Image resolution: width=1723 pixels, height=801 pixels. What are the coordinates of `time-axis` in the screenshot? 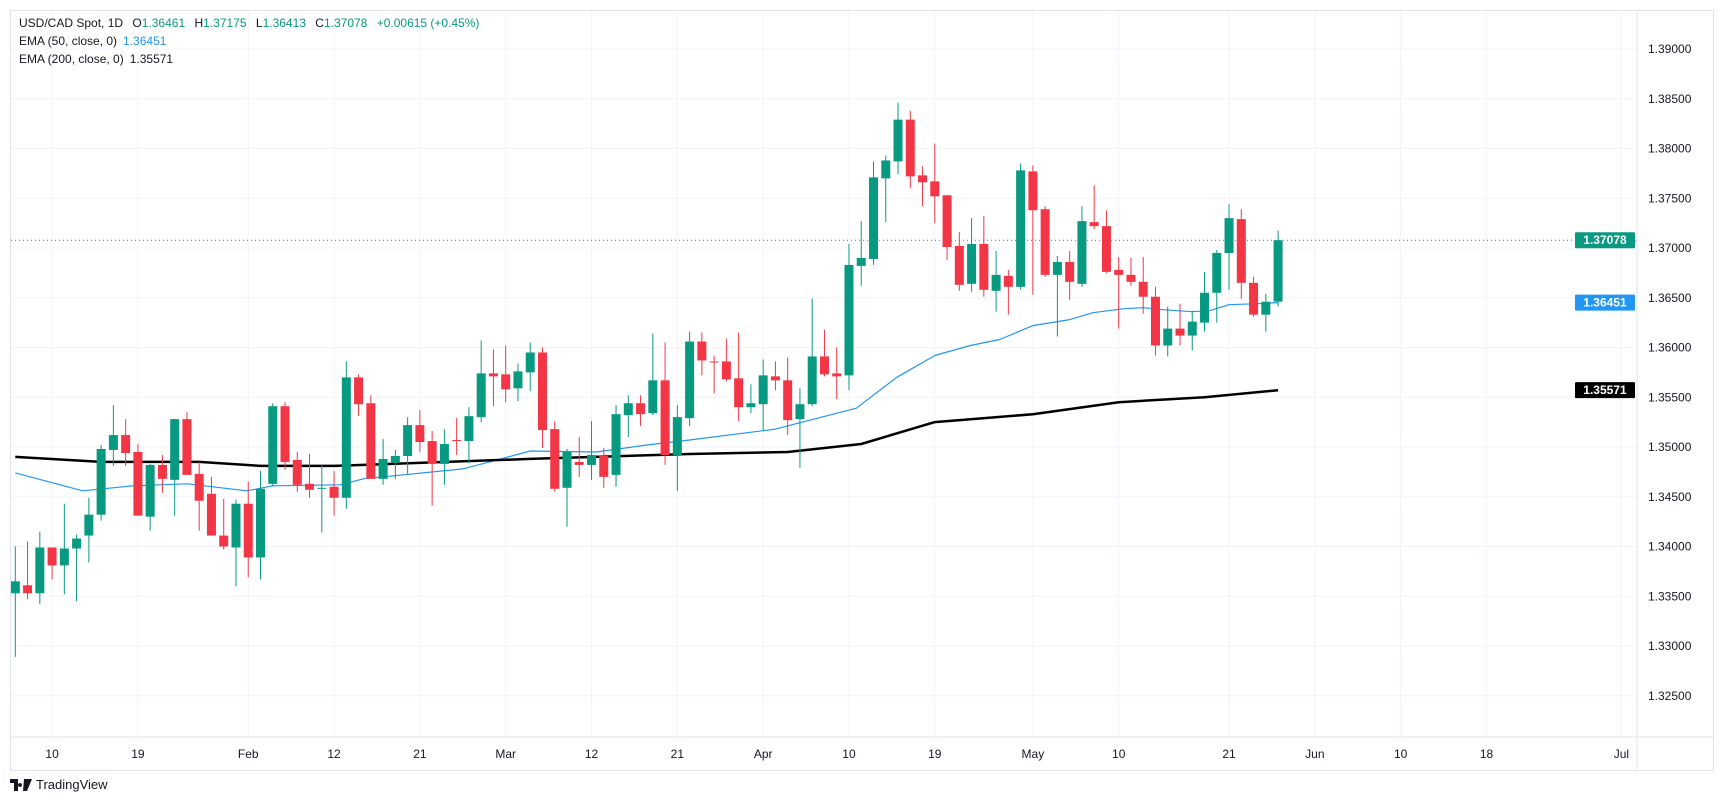 It's located at (824, 753).